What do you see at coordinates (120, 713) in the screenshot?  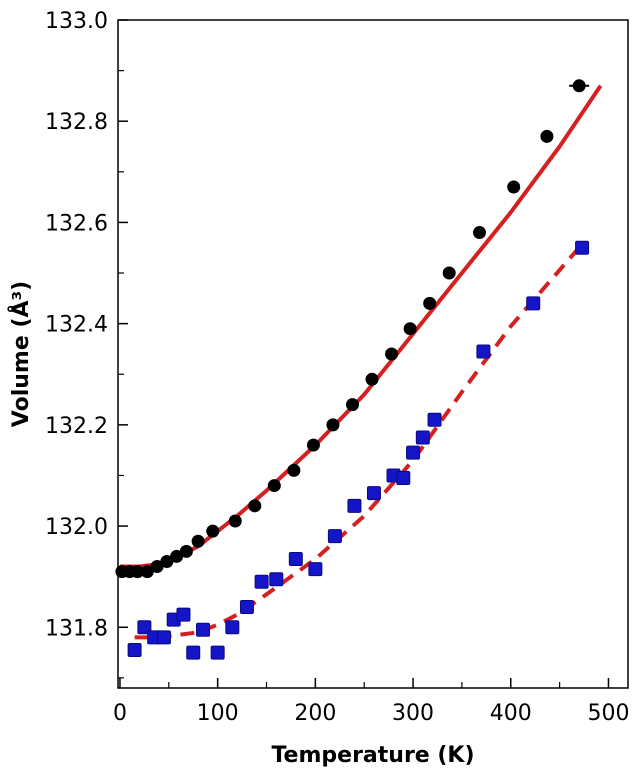 I see `x-tick-label: 0` at bounding box center [120, 713].